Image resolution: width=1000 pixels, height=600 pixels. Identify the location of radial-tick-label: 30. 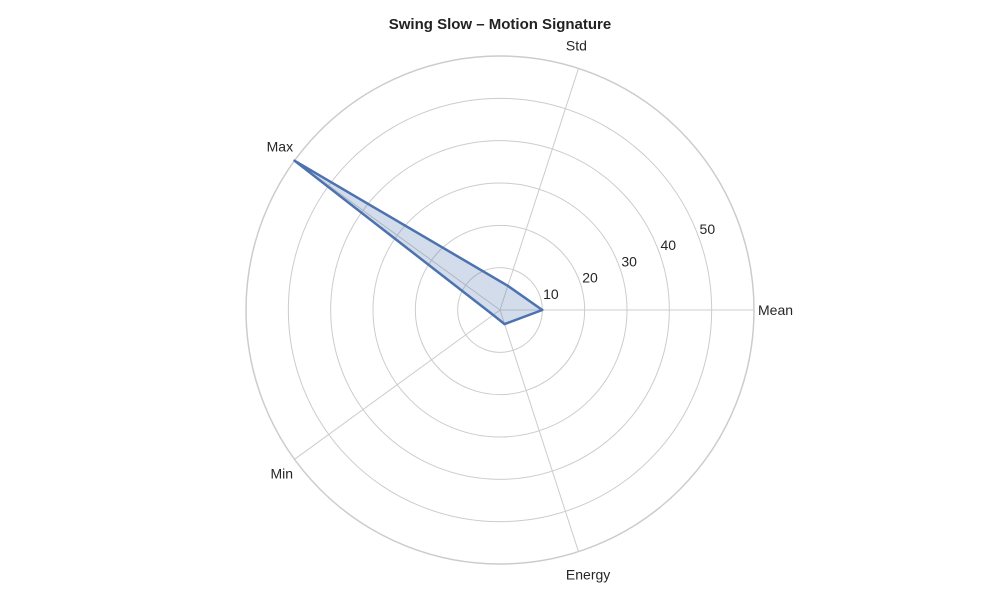
(629, 261).